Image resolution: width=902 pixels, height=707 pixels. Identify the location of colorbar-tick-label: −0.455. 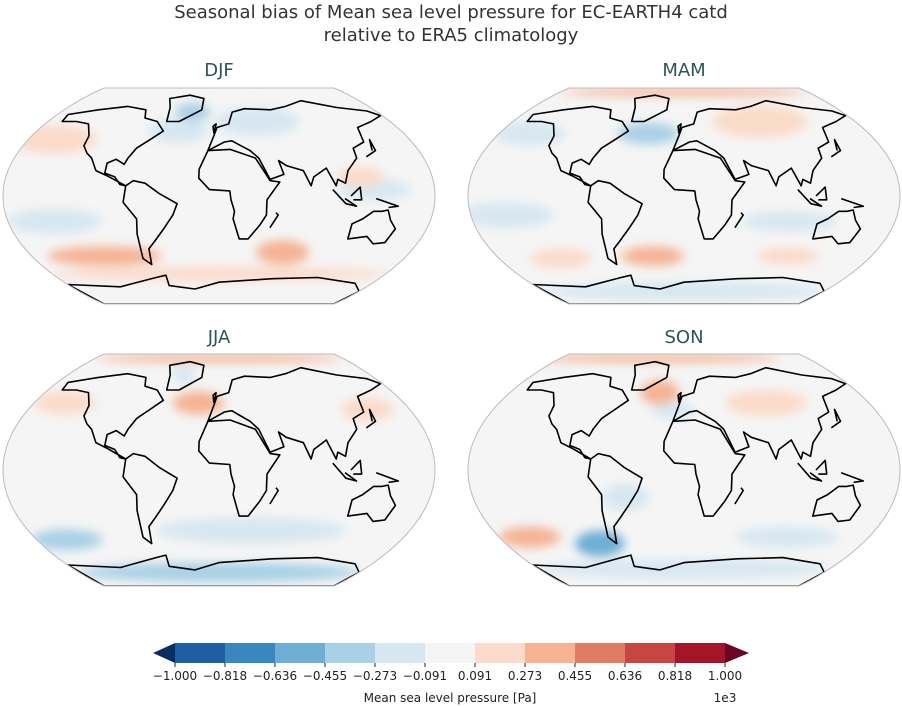
(325, 676).